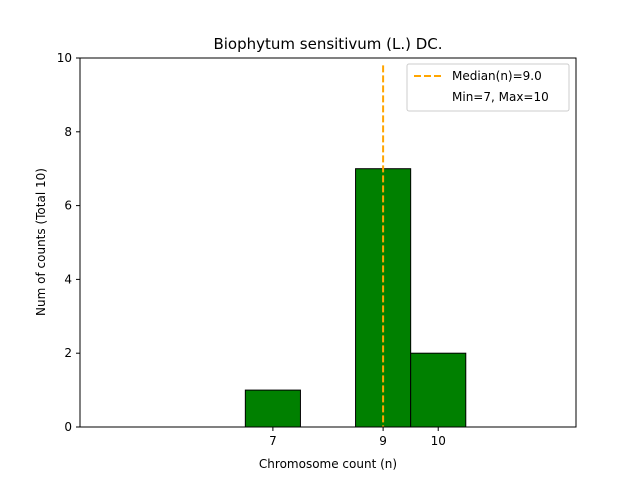 The height and width of the screenshot is (480, 640). I want to click on legend: Median(n)=9.0 Min=7, Max=10, so click(488, 87).